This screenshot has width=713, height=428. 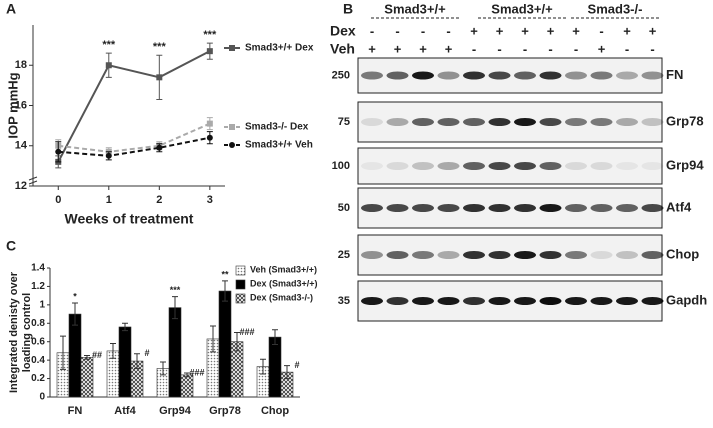 I want to click on significance-label: ###, so click(x=196, y=372).